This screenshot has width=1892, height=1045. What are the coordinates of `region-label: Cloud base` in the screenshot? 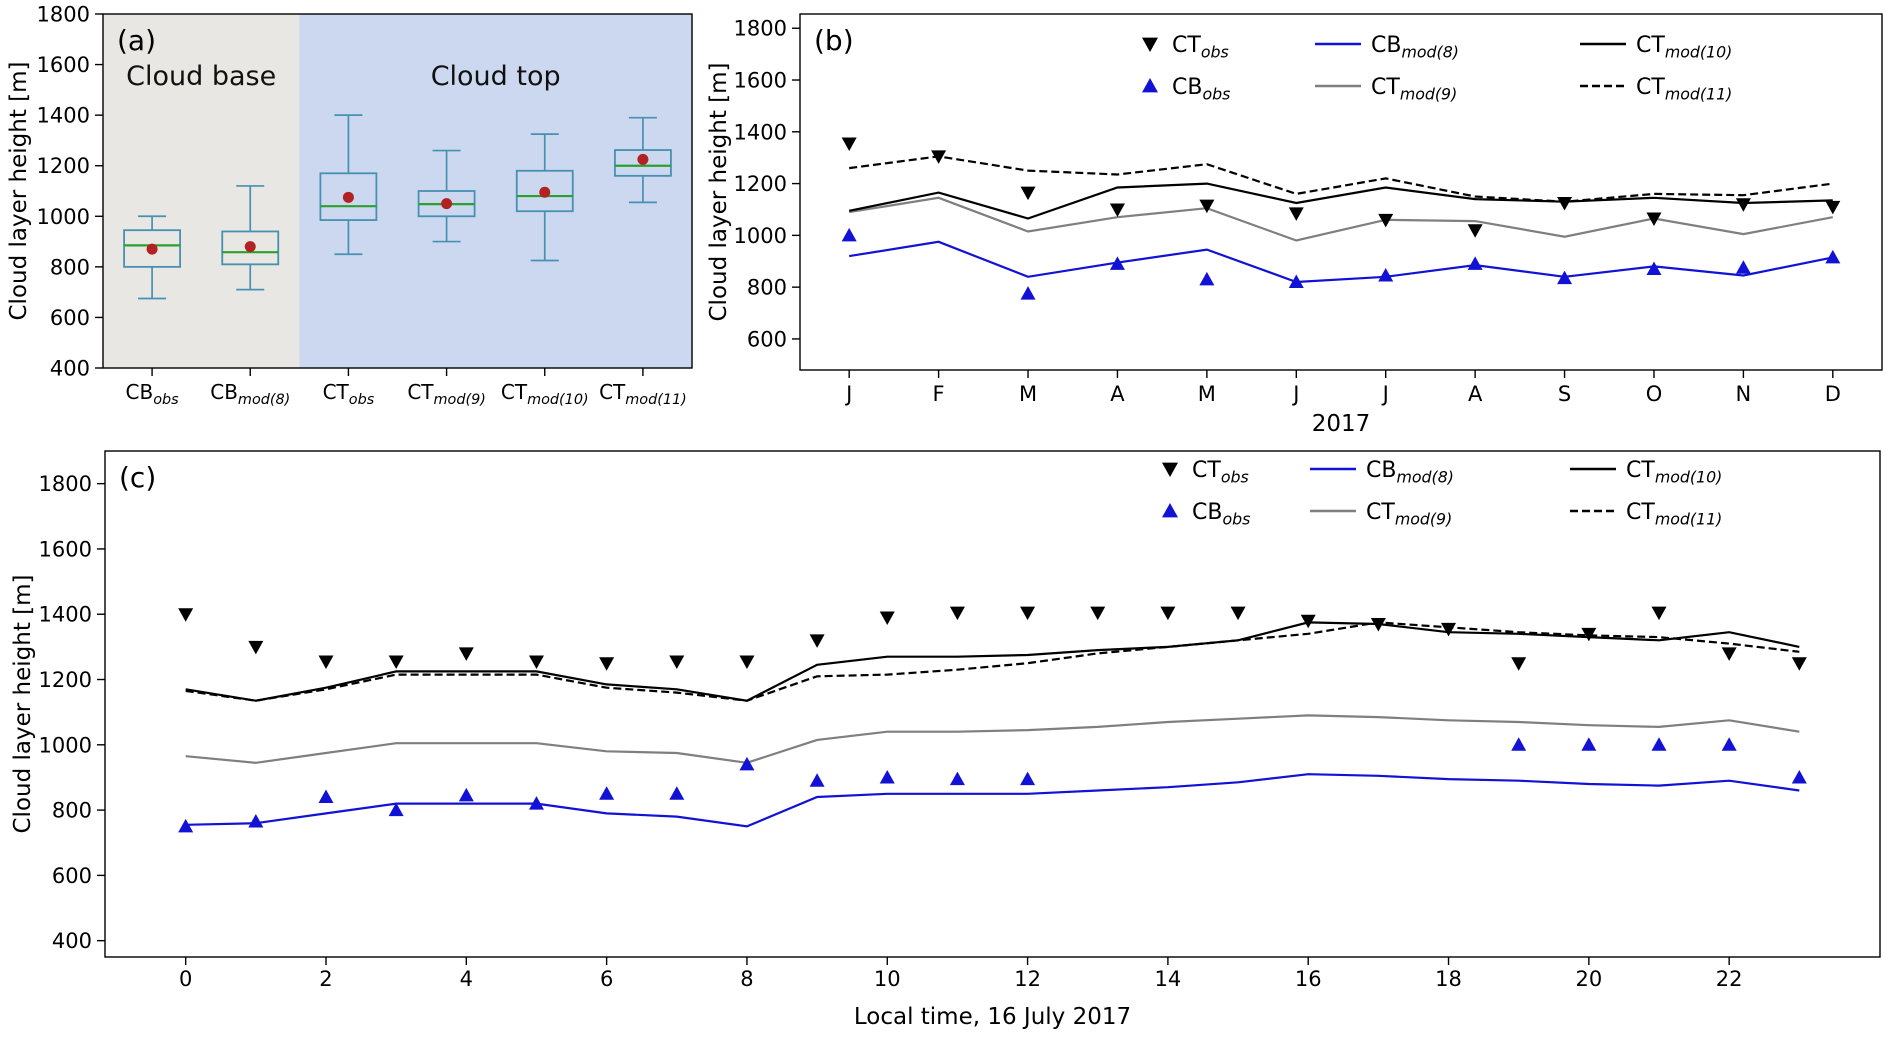 It's located at (201, 76).